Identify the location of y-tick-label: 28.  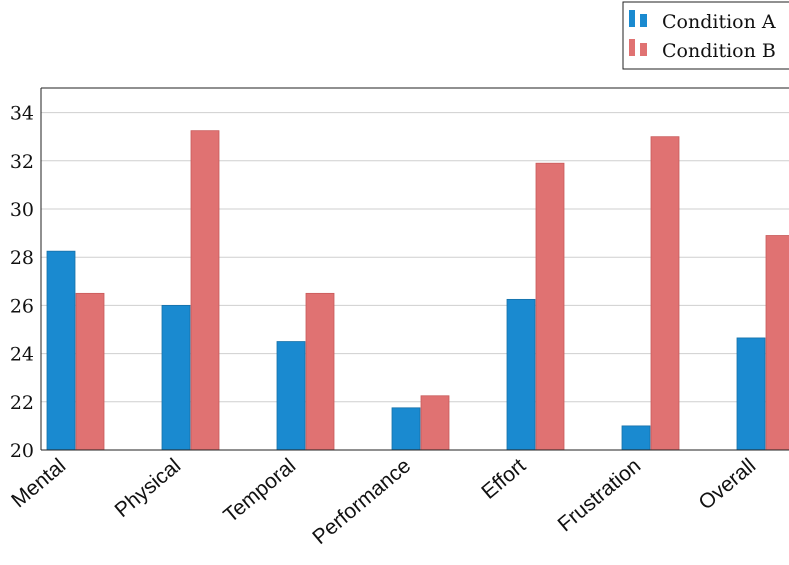
(22, 258).